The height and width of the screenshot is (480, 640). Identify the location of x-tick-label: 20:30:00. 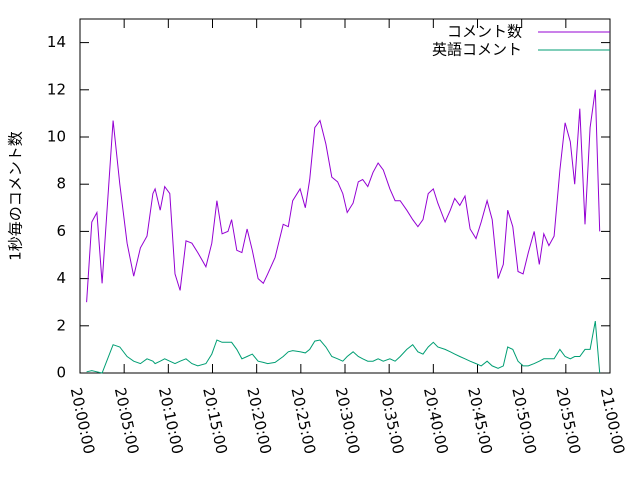
(348, 421).